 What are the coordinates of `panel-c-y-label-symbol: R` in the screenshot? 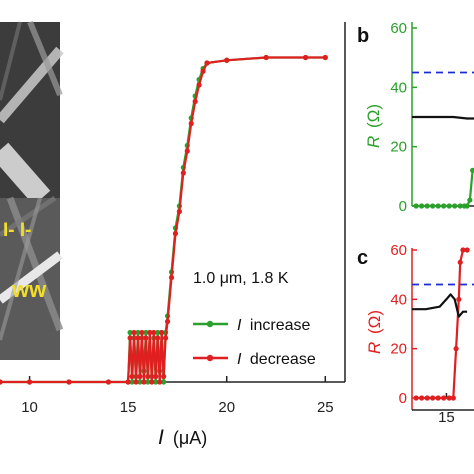 It's located at (374, 348).